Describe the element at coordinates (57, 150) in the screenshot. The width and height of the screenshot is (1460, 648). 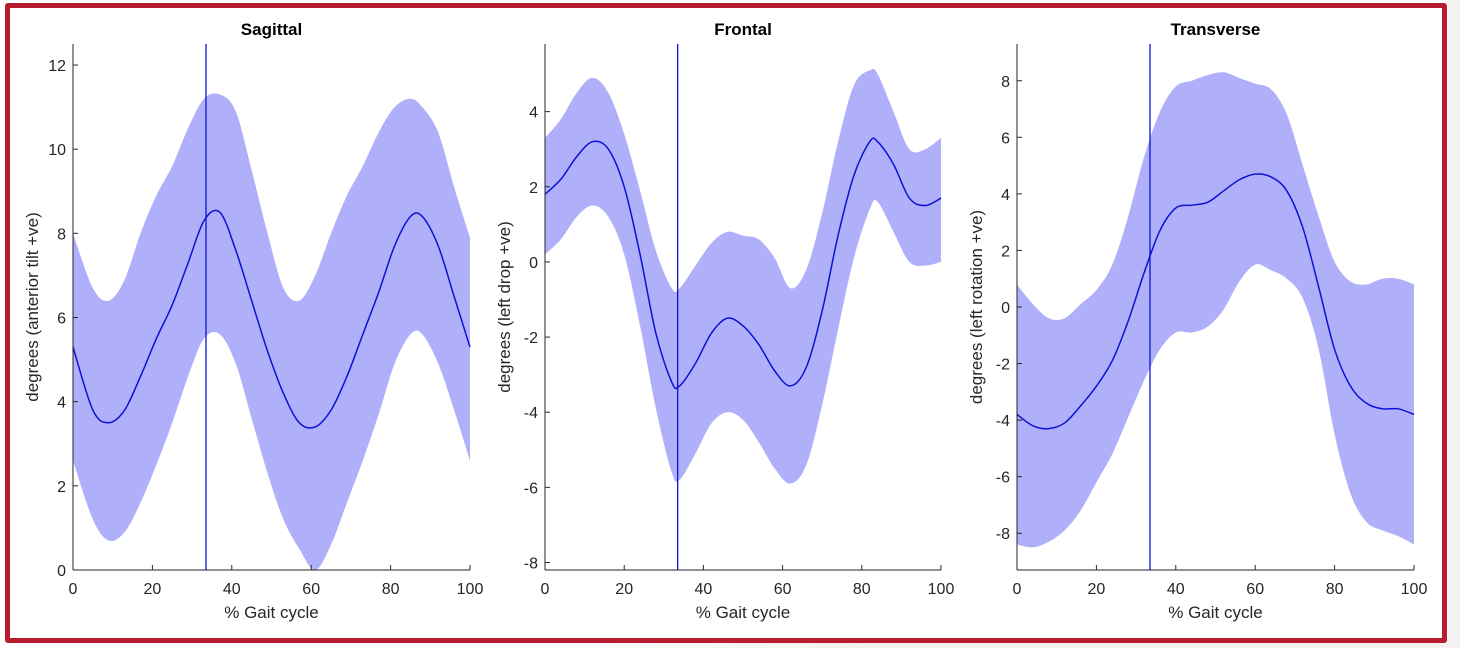
I see `y-tick-label: 10` at that location.